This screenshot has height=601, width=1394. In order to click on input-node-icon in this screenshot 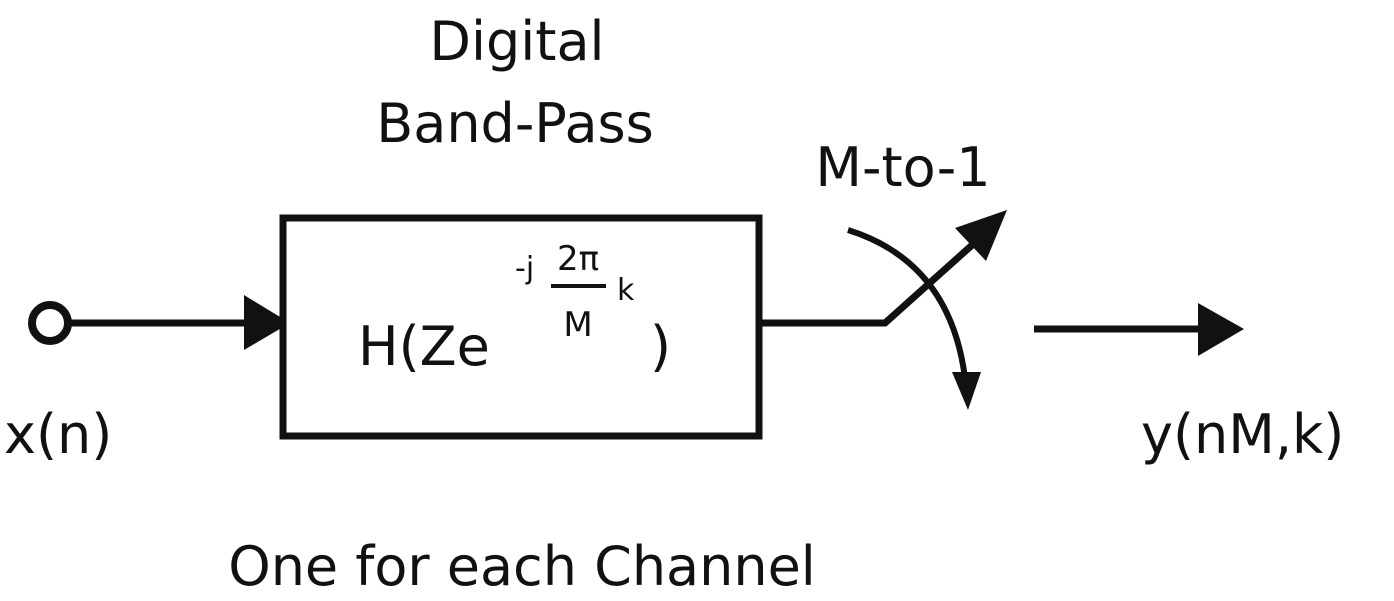, I will do `click(50, 323)`.